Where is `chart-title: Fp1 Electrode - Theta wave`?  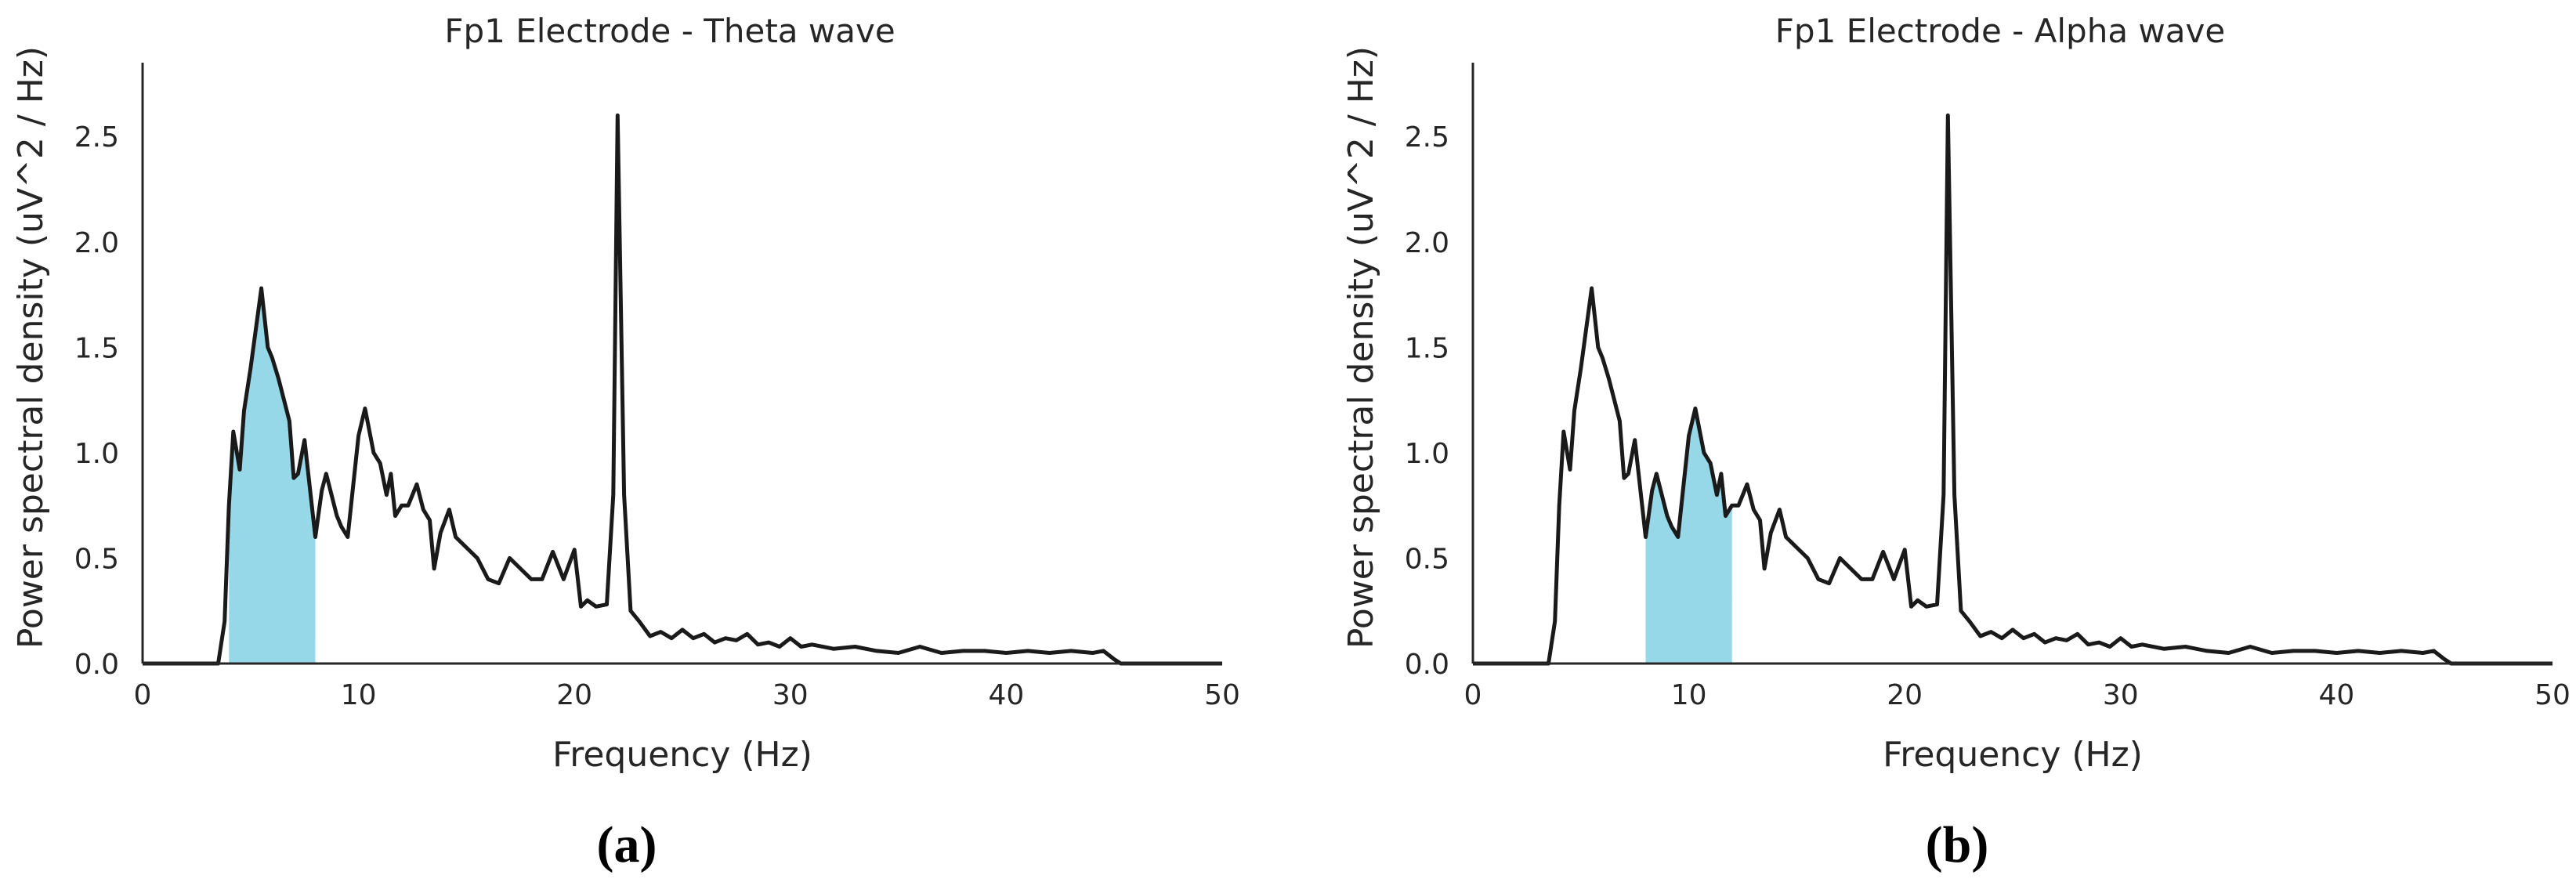
chart-title: Fp1 Electrode - Theta wave is located at coordinates (669, 31).